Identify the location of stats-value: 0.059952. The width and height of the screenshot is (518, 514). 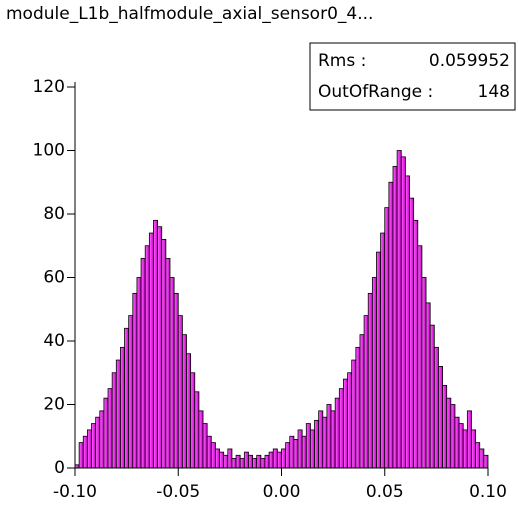
(469, 61).